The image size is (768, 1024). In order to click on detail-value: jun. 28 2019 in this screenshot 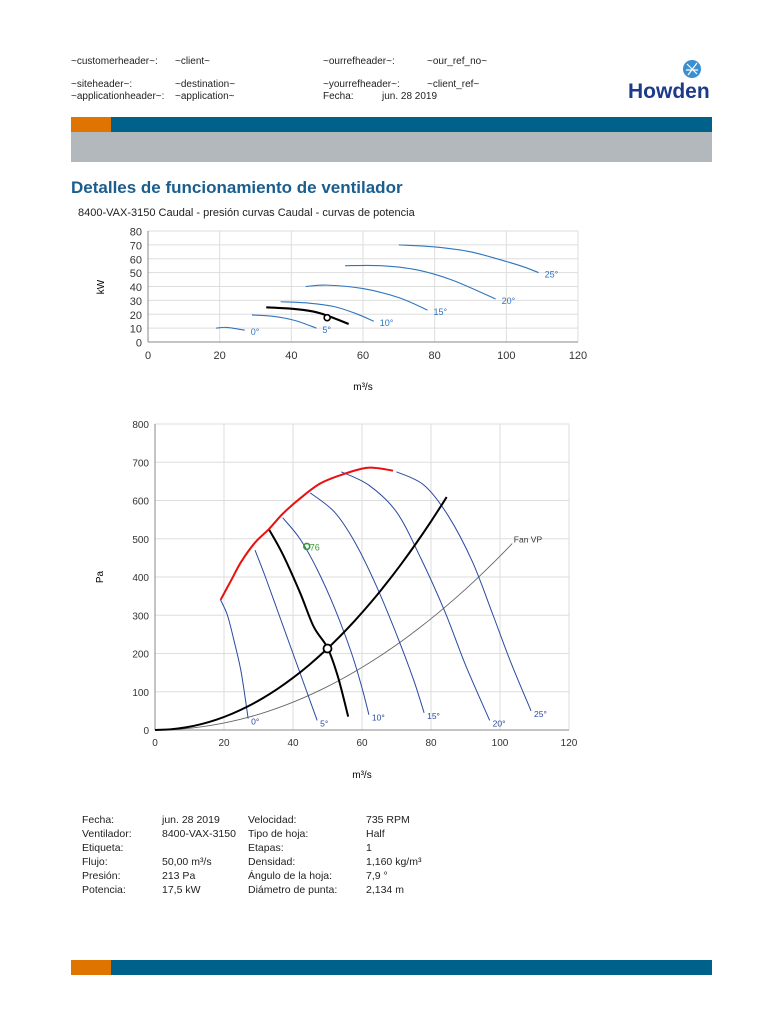, I will do `click(191, 820)`.